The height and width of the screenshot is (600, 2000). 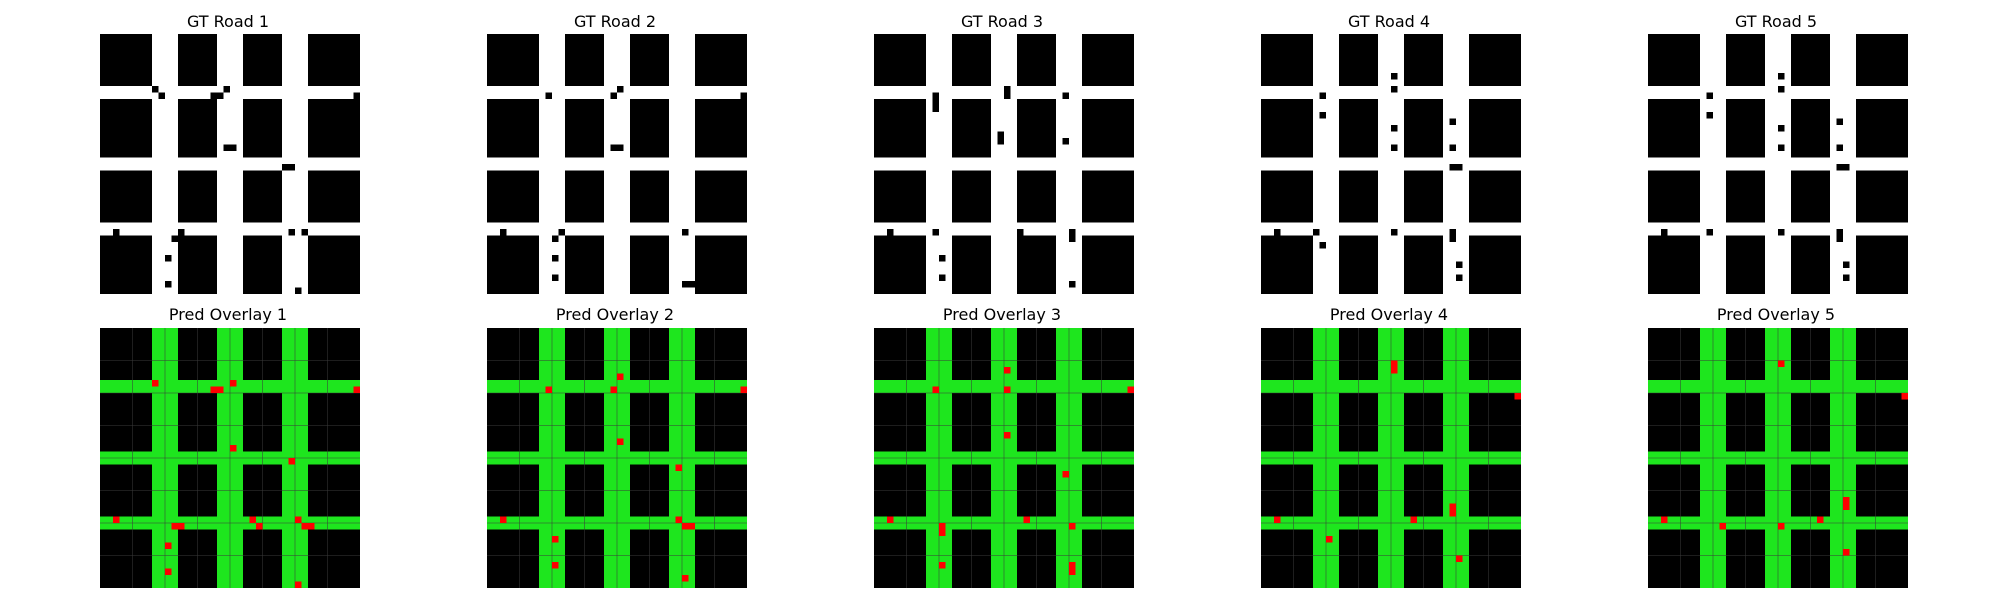 What do you see at coordinates (615, 314) in the screenshot?
I see `pred-title-2: Pred Overlay 2` at bounding box center [615, 314].